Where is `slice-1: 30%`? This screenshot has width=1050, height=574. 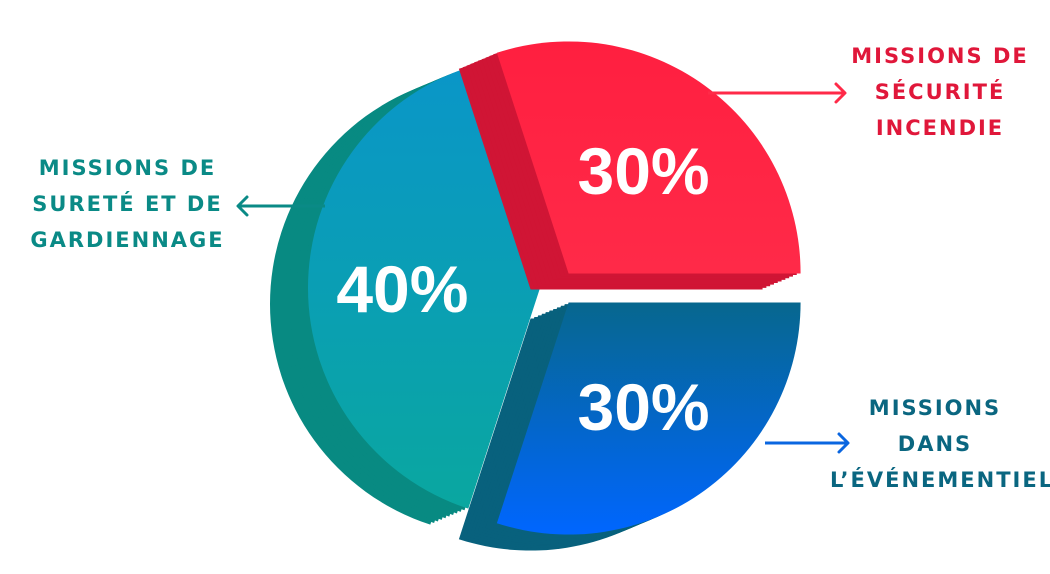
slice-1: 30% is located at coordinates (629, 165).